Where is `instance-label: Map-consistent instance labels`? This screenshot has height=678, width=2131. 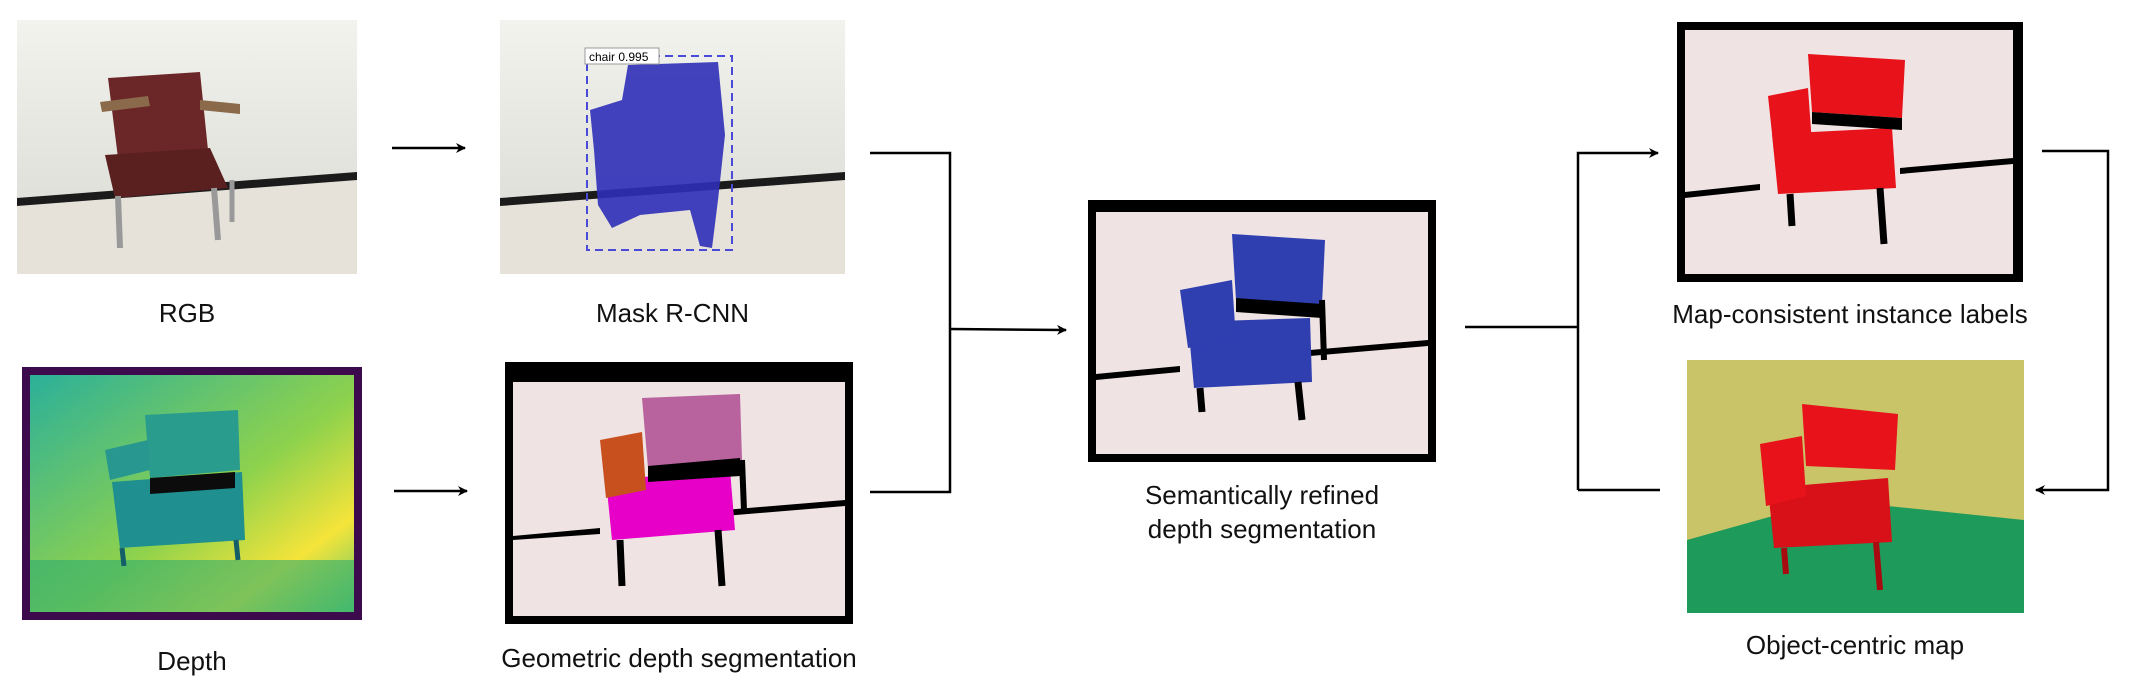 instance-label: Map-consistent instance labels is located at coordinates (1850, 314).